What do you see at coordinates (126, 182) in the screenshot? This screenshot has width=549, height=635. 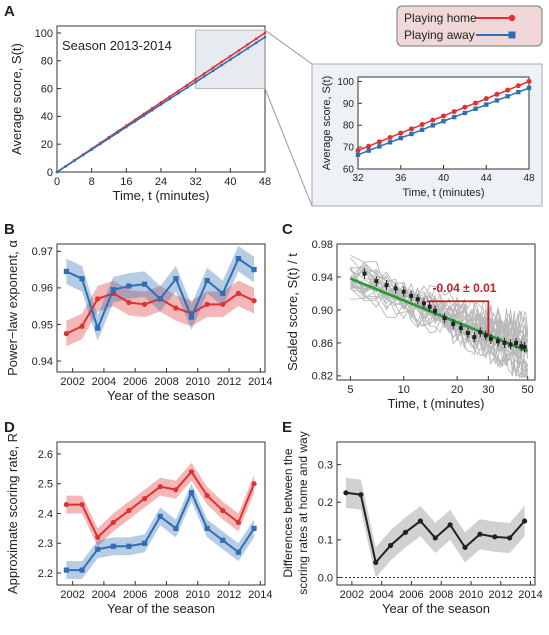 I see `x-tick-label: 16` at bounding box center [126, 182].